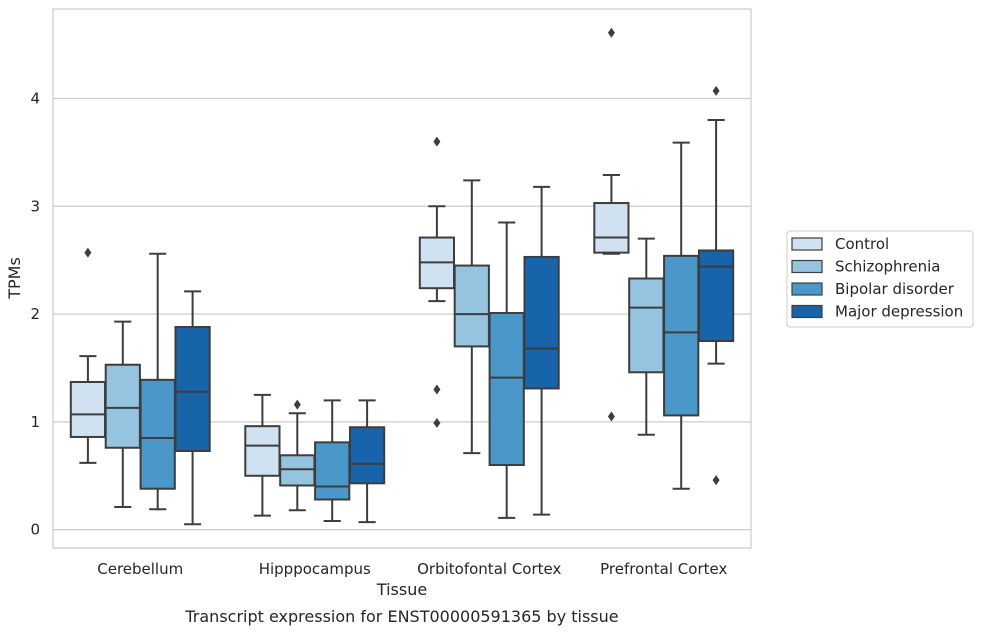 This screenshot has height=634, width=983. I want to click on x-tick-label: Hipppocampus, so click(315, 569).